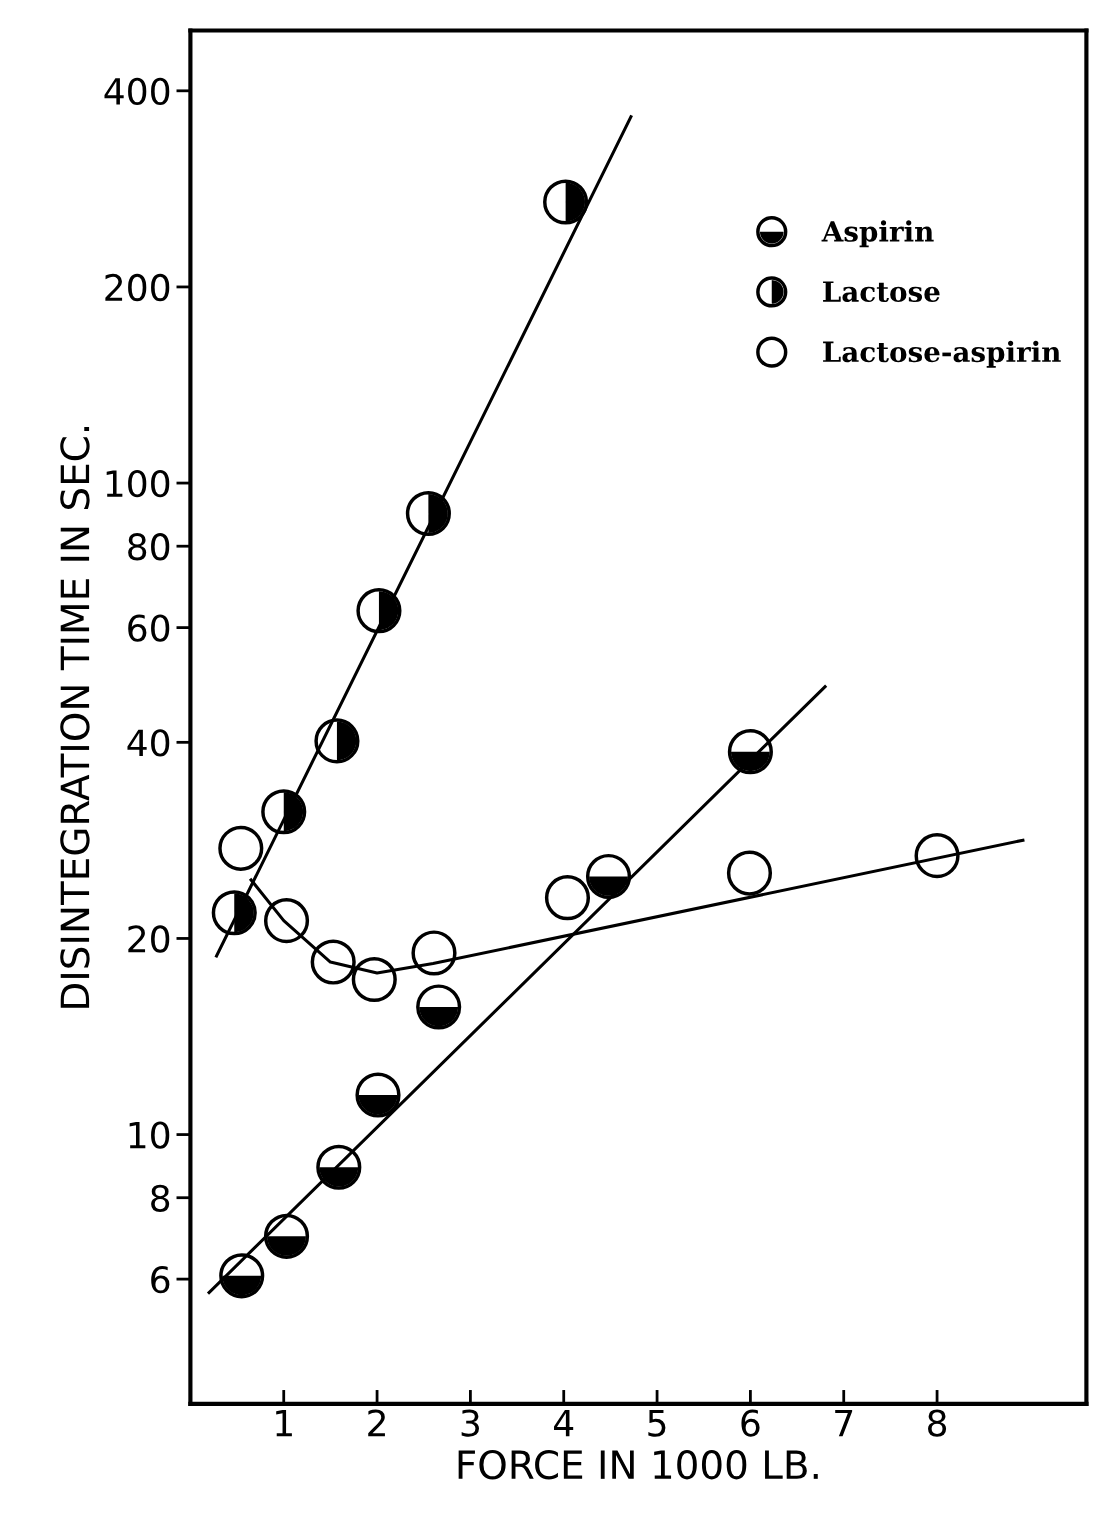 The width and height of the screenshot is (1120, 1526). Describe the element at coordinates (137, 91) in the screenshot. I see `y-tick-label: 400` at that location.